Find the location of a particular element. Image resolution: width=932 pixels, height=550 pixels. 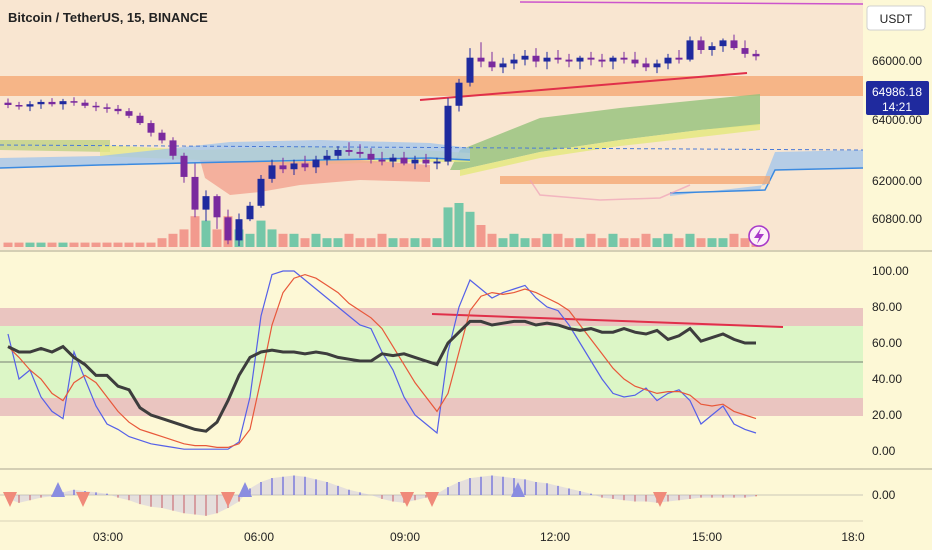

resistance-zone is located at coordinates (431, 86).